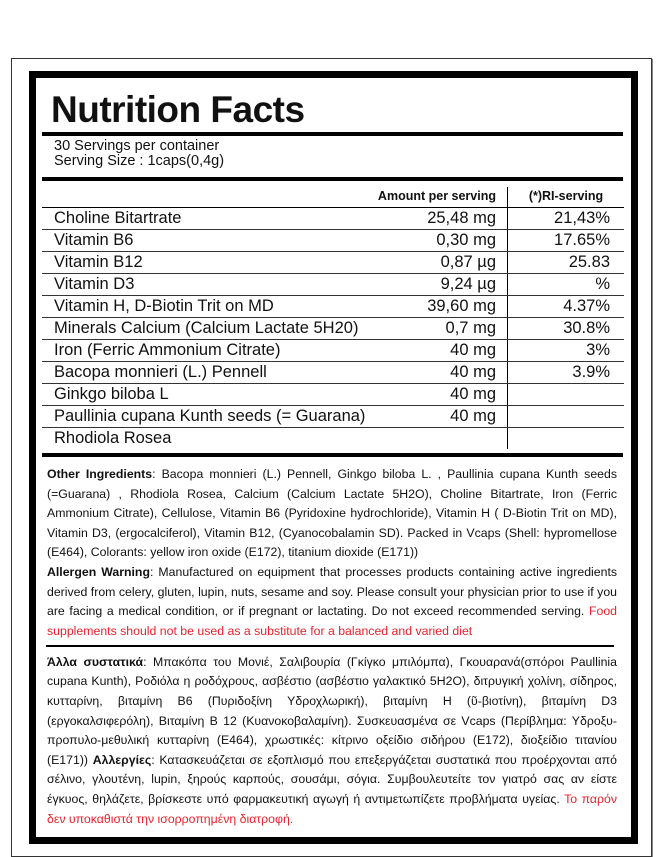  I want to click on nutrient-ri: 3.9%, so click(565, 372).